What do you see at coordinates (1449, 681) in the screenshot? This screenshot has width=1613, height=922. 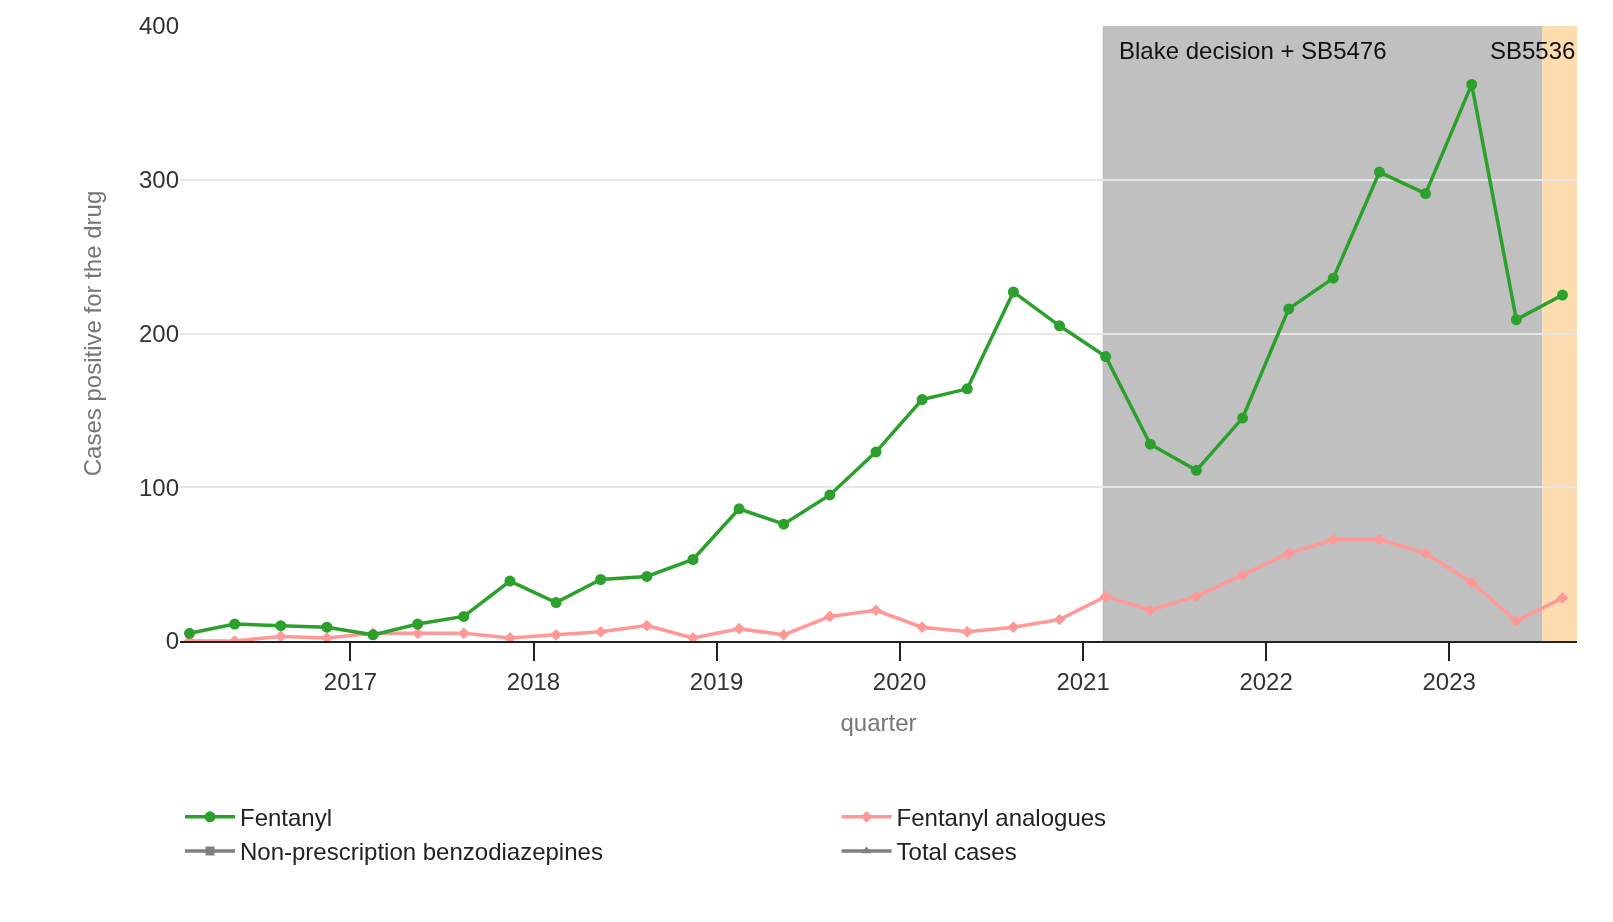 I see `x-tick-label: 2023` at bounding box center [1449, 681].